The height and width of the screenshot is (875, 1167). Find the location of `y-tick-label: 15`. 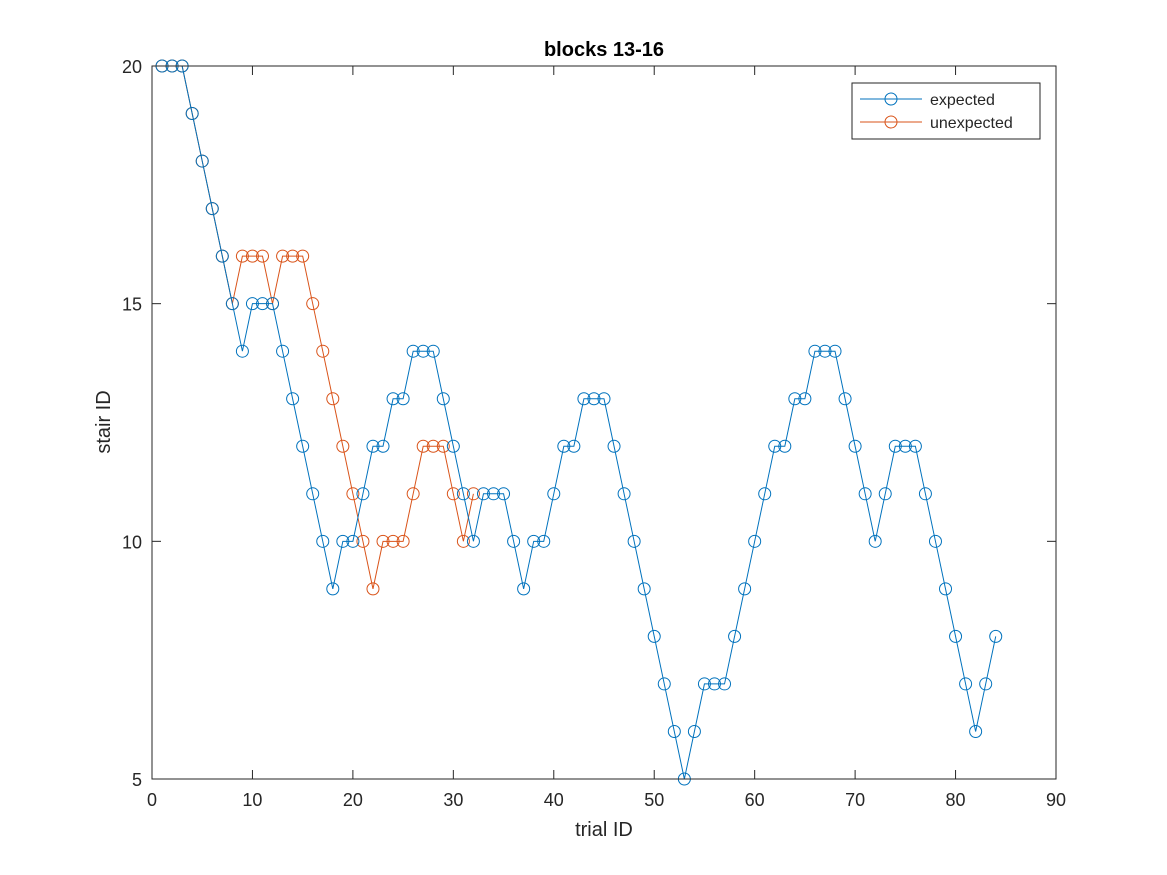

y-tick-label: 15 is located at coordinates (132, 305).